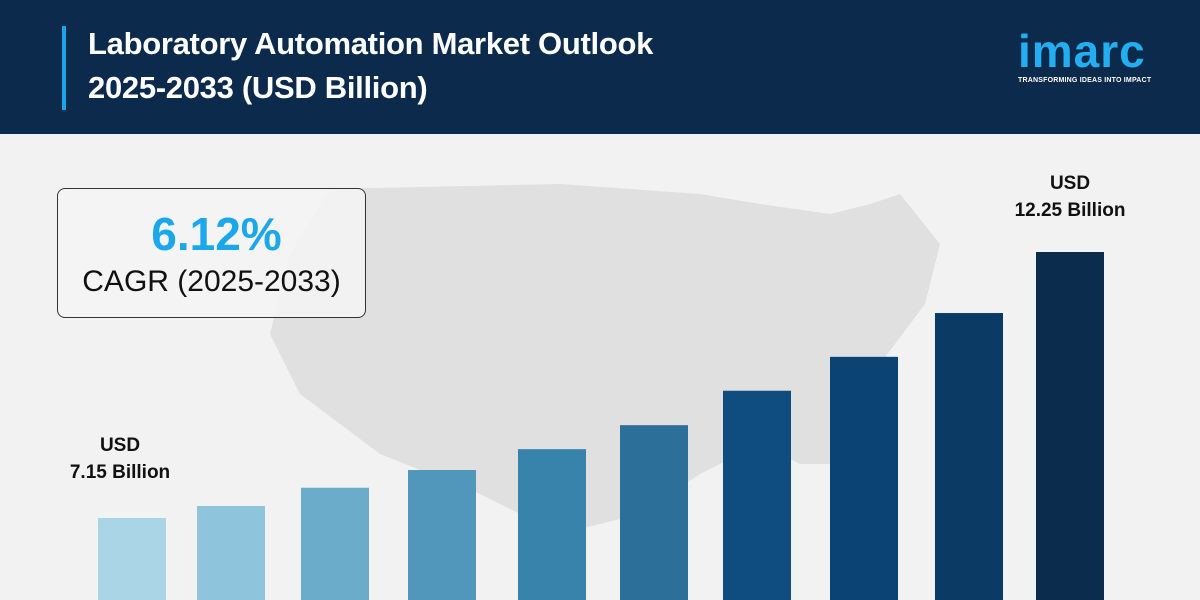 This screenshot has height=600, width=1200. Describe the element at coordinates (120, 445) in the screenshot. I see `first-label-currency: USD` at that location.